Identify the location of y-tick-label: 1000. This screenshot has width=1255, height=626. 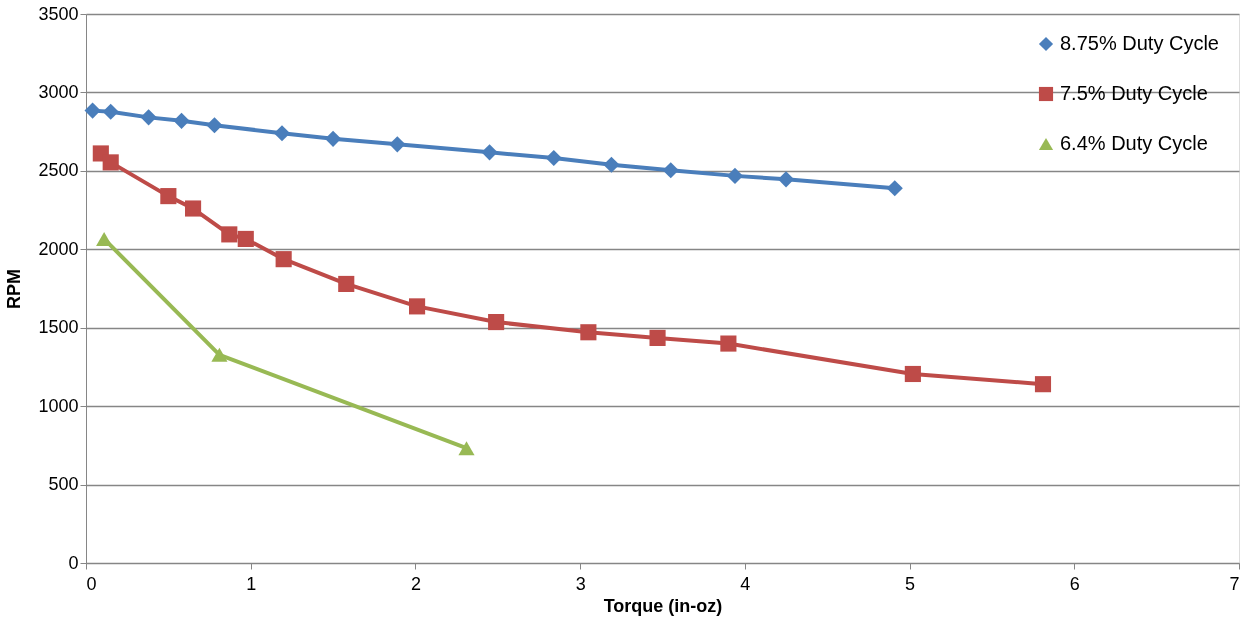
(58, 405).